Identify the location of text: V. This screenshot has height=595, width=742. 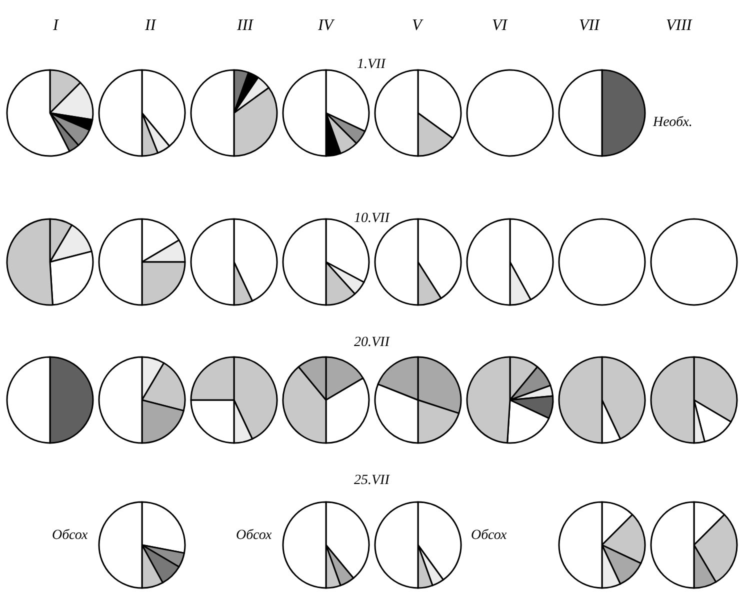
(418, 25).